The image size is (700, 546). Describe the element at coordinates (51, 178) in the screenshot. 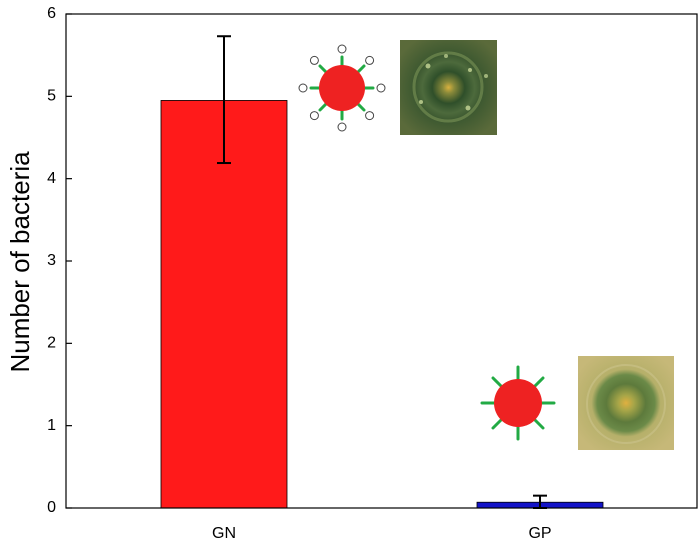

I see `y-tick-label: 4` at that location.